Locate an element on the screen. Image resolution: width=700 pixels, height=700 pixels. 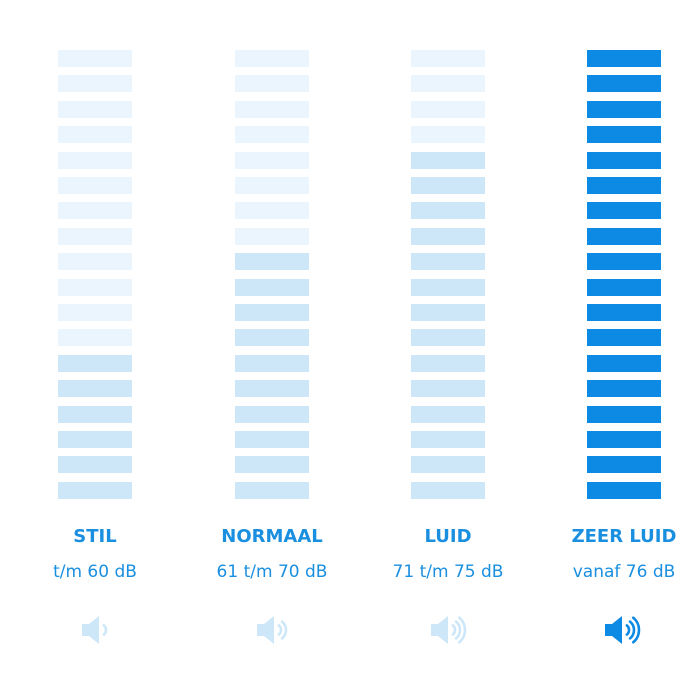
speaker-volume-high-icon is located at coordinates (449, 630).